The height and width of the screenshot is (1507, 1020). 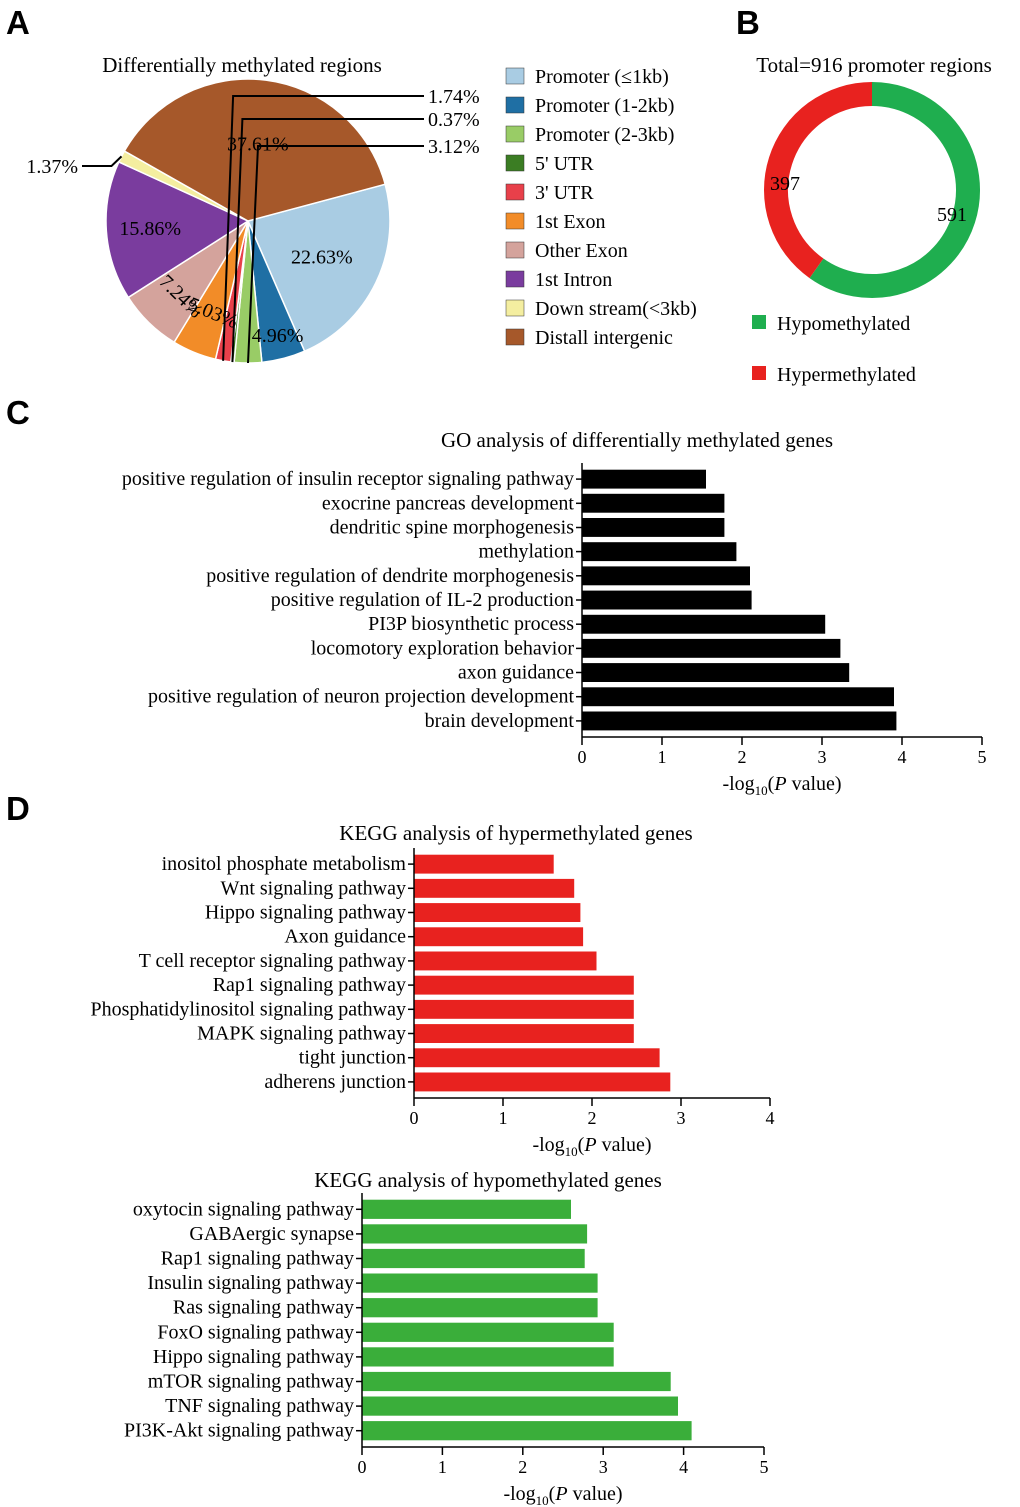 I want to click on bar-rap1-signaling-pathway, so click(x=473, y=1258).